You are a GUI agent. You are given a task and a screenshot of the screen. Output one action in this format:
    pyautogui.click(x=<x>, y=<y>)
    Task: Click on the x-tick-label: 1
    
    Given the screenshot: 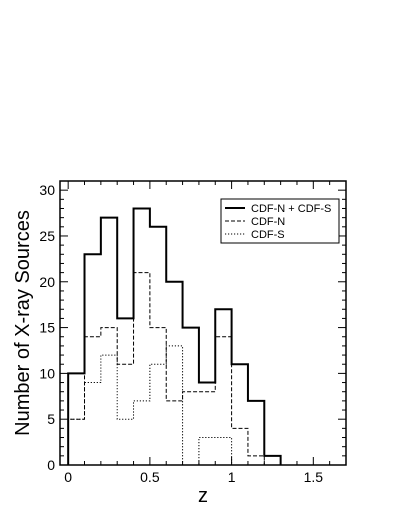 What is the action you would take?
    pyautogui.click(x=232, y=477)
    